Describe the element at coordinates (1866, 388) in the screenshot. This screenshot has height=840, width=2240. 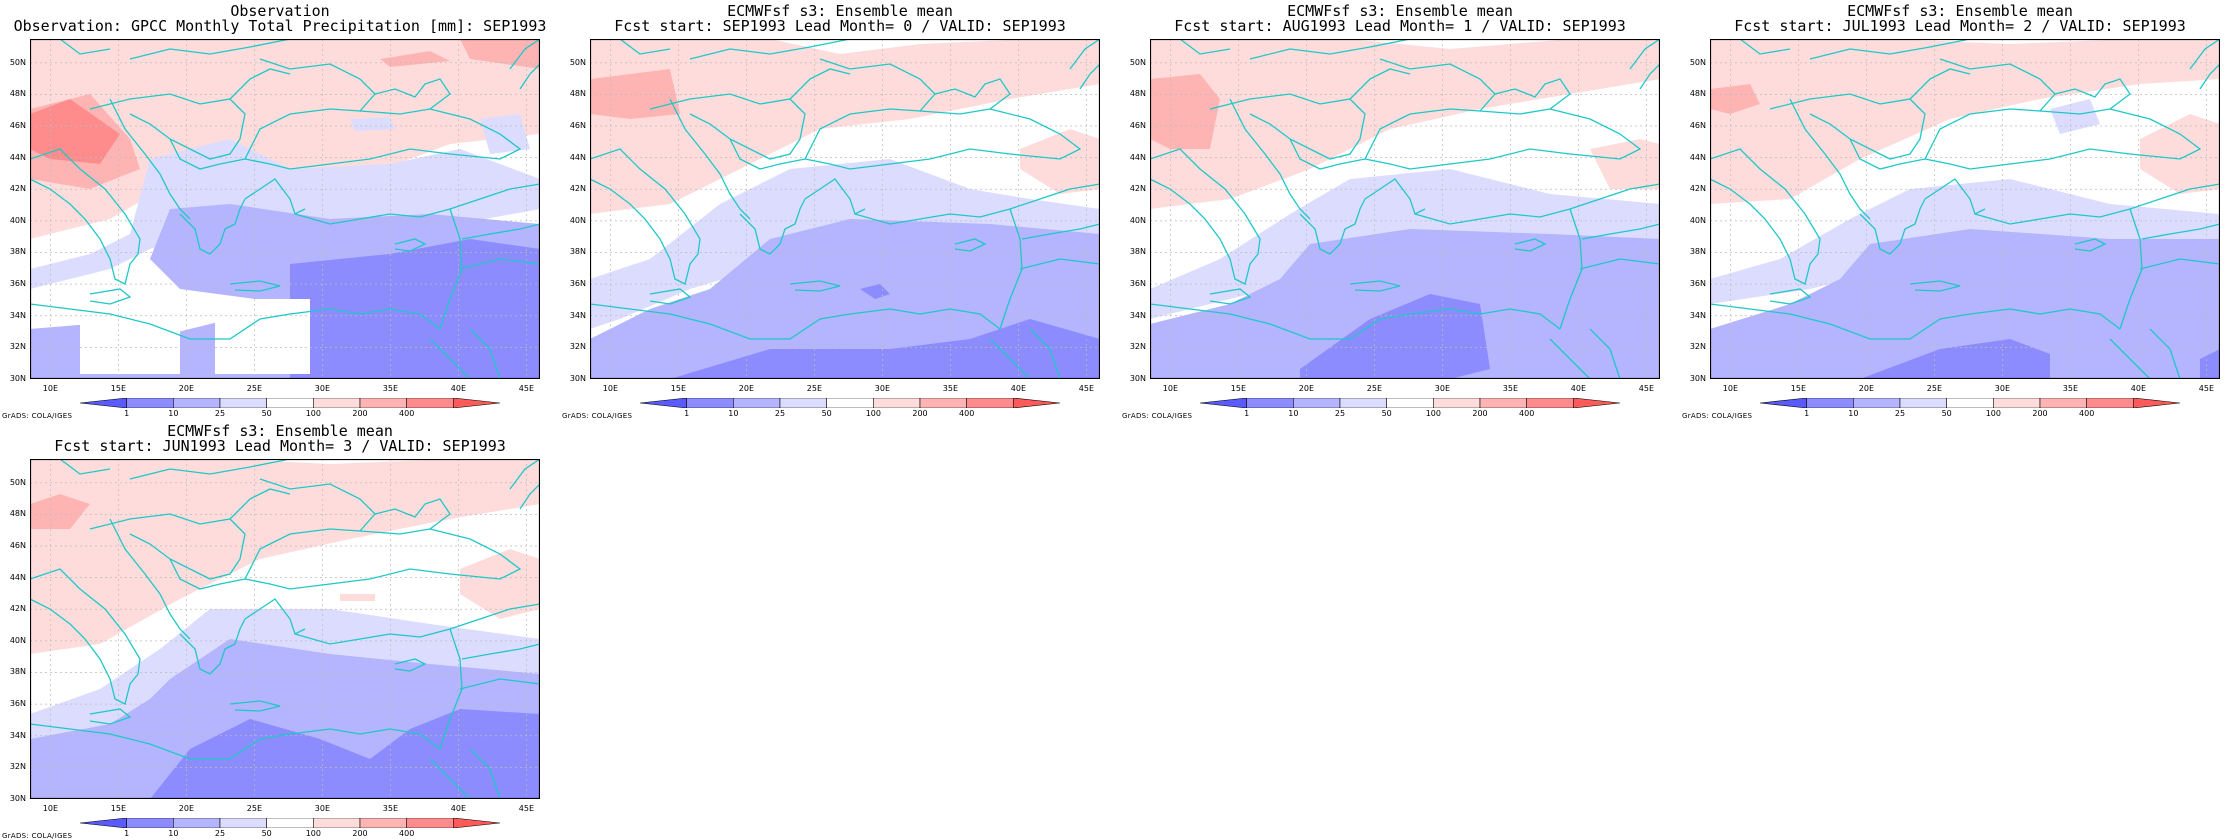
I see `longitude-tick-label: 20E` at that location.